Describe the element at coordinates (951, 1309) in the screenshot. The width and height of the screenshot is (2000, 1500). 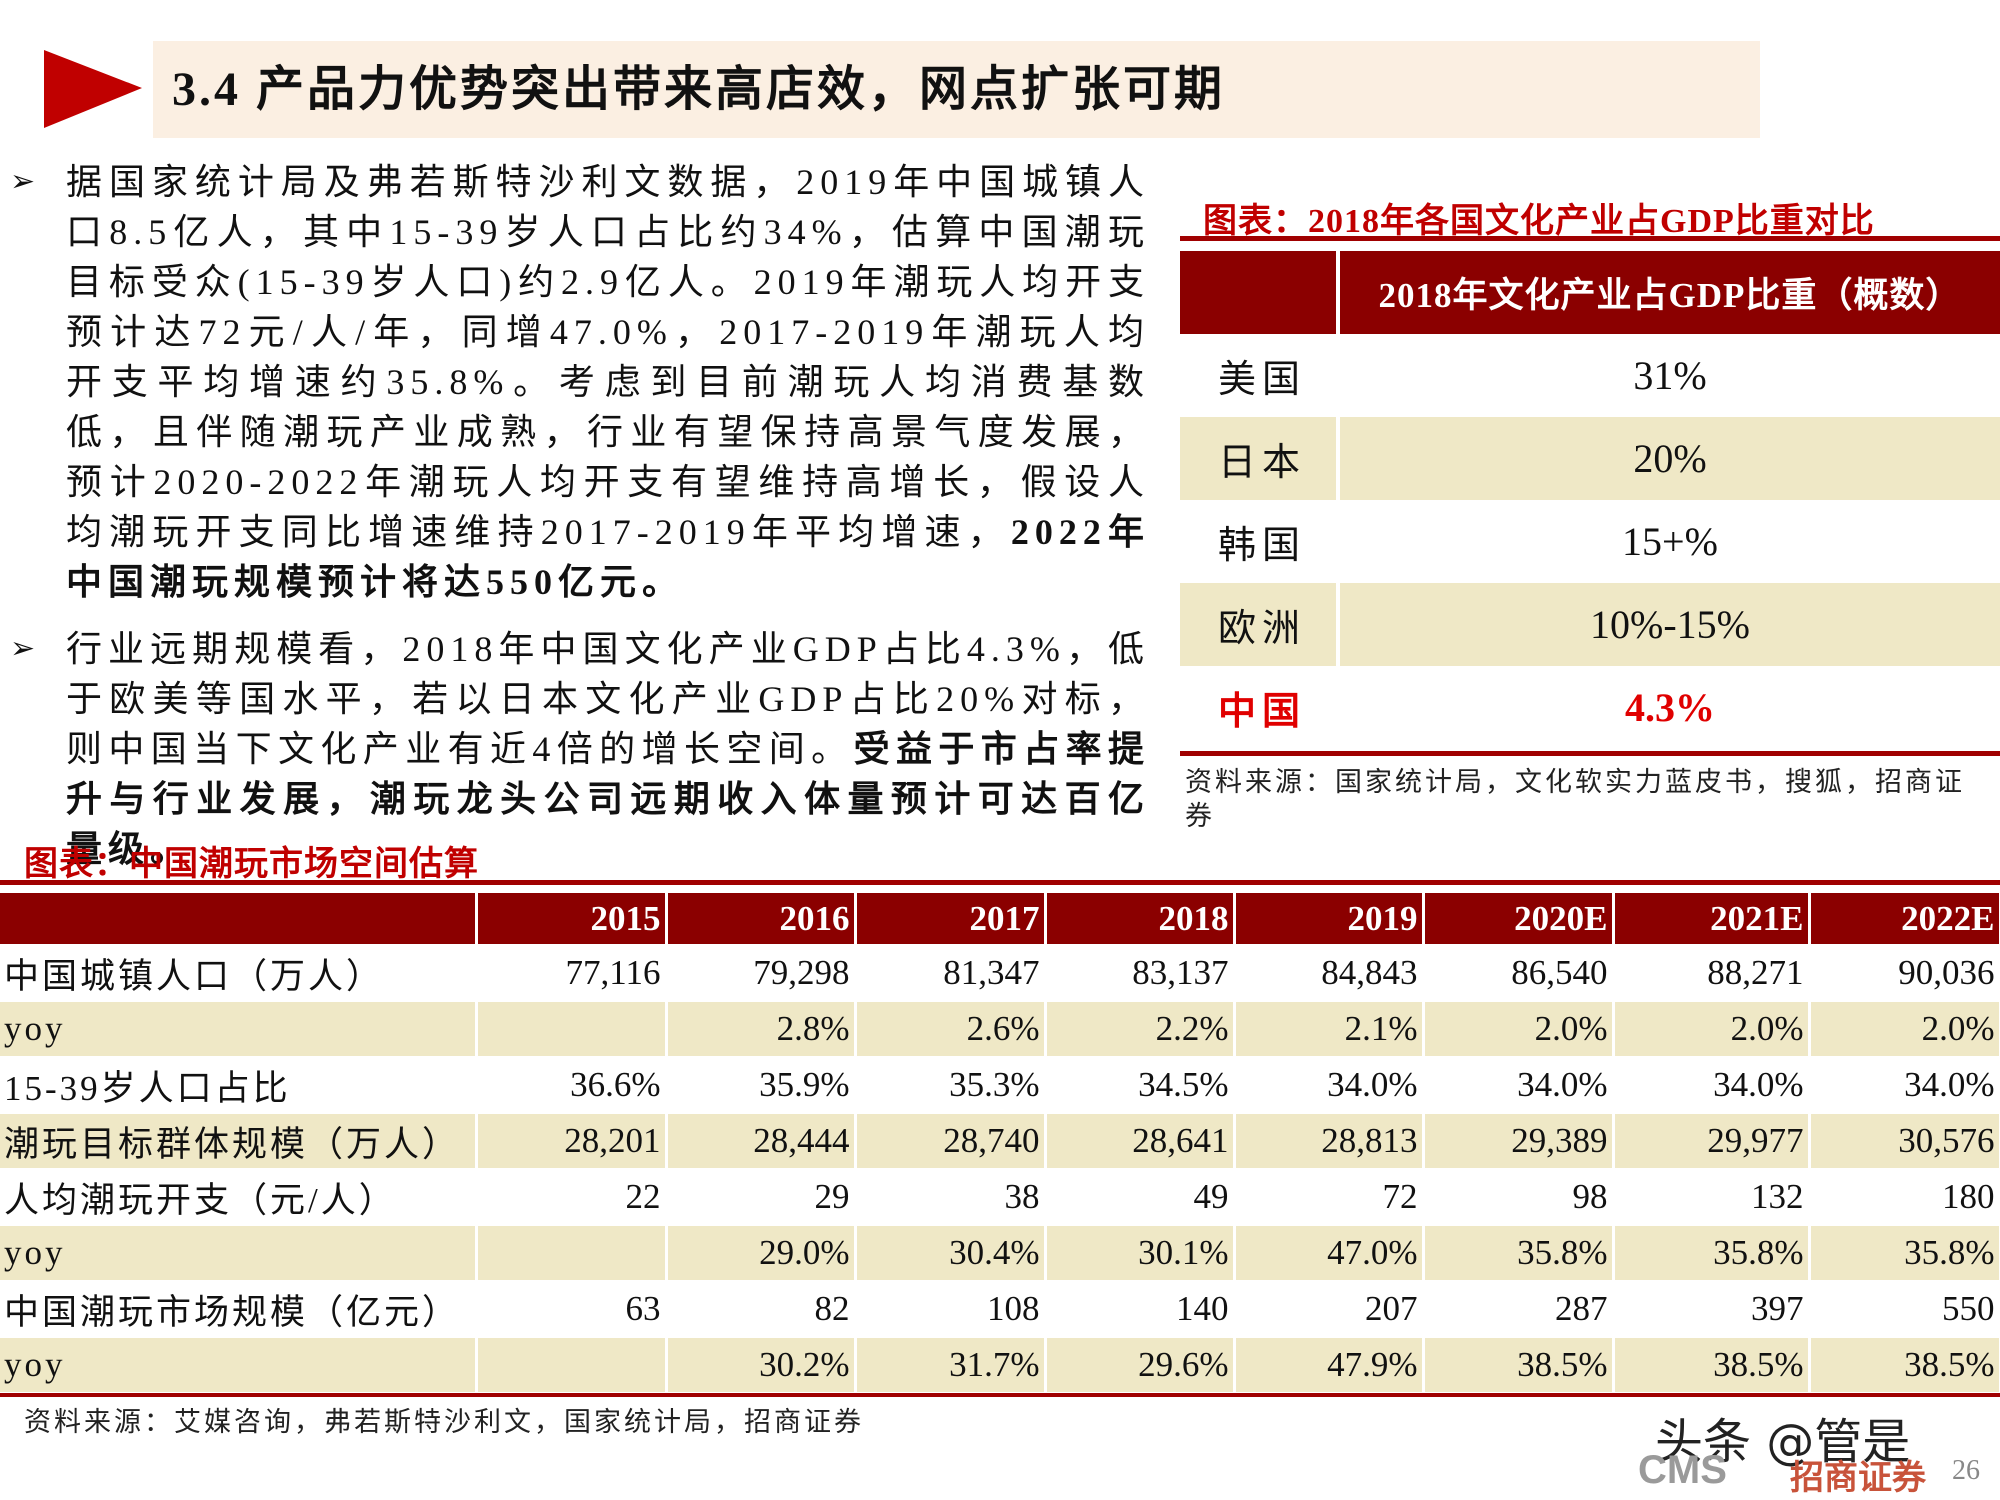
I see `table-cell: 108` at that location.